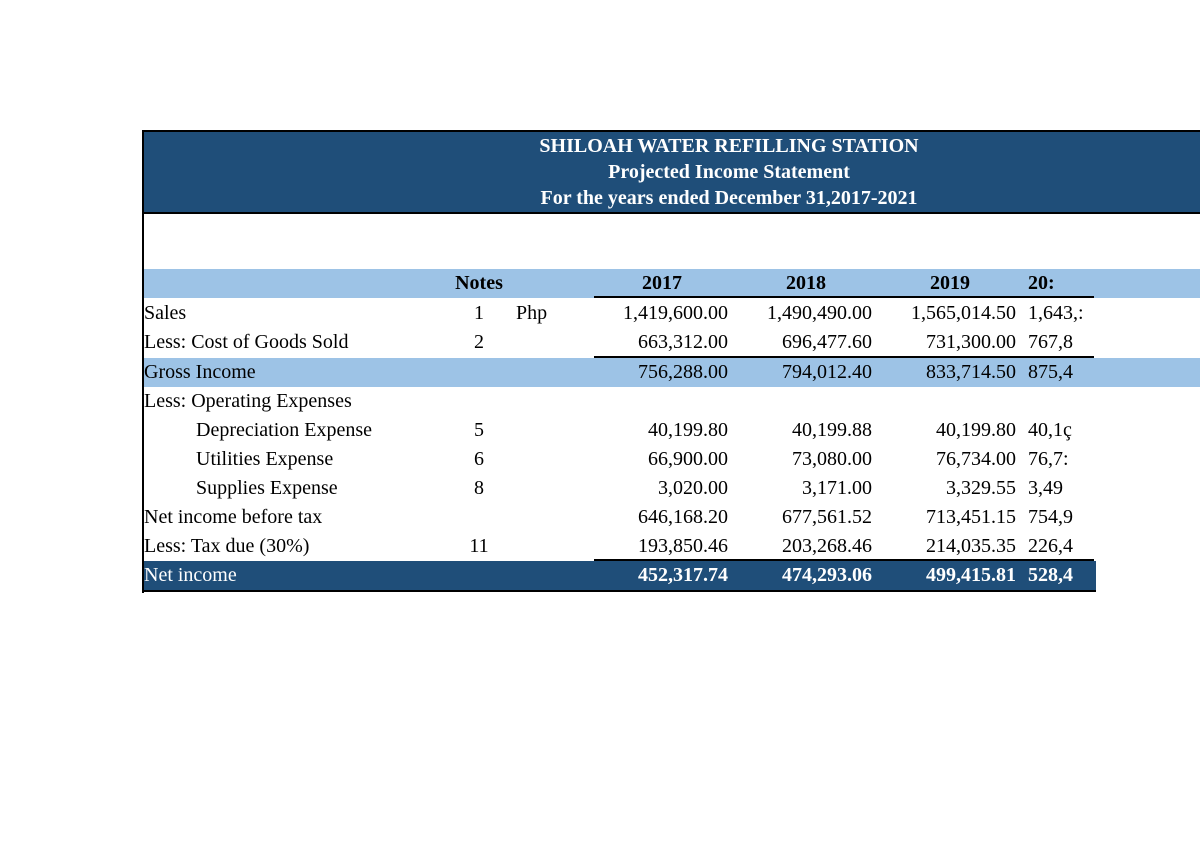  What do you see at coordinates (479, 342) in the screenshot?
I see `note-ref: 2` at bounding box center [479, 342].